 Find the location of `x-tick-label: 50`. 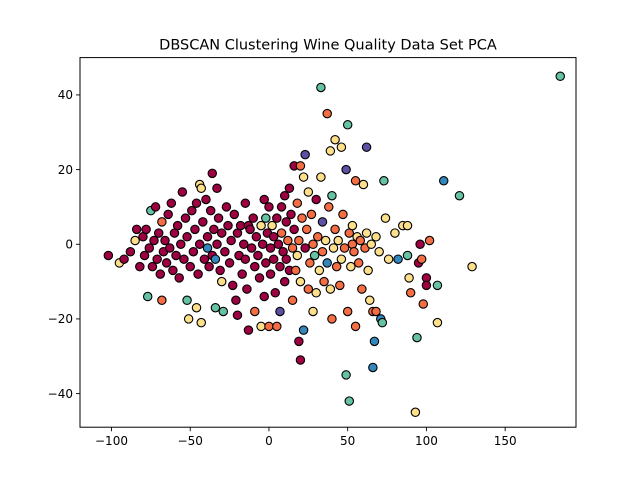

x-tick-label: 50 is located at coordinates (347, 441).